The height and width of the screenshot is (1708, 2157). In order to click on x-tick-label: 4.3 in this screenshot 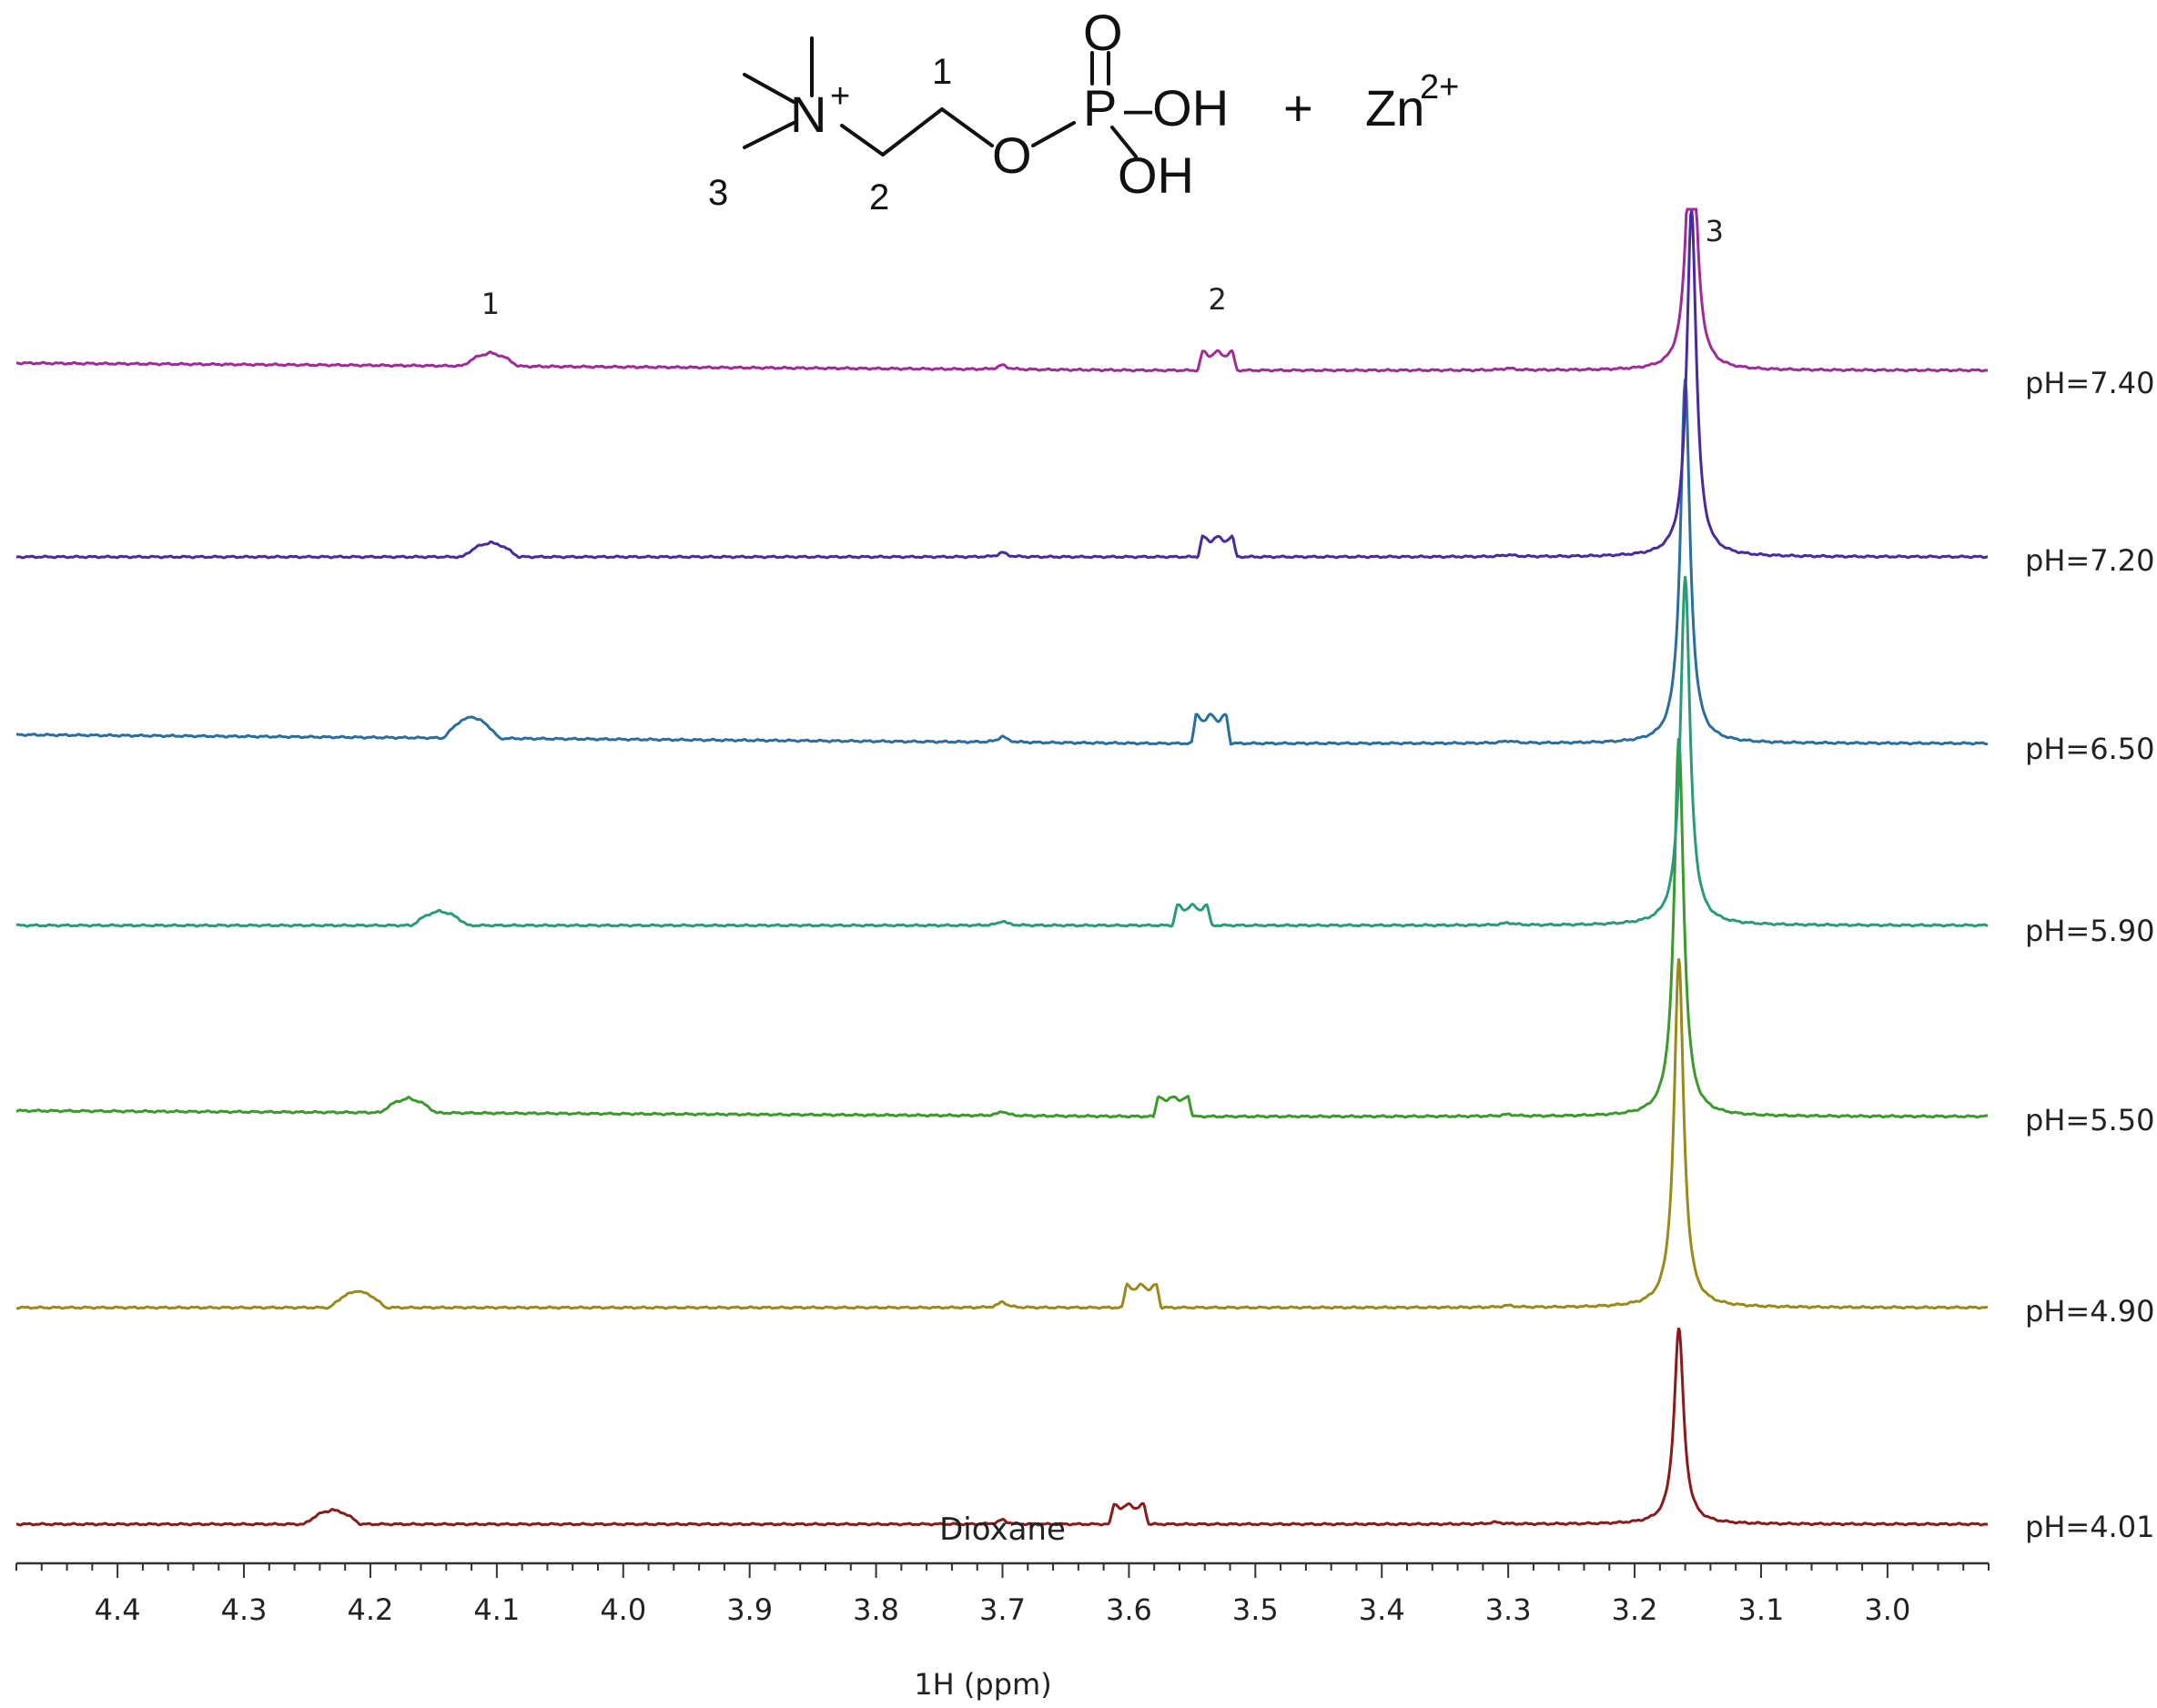, I will do `click(244, 1609)`.